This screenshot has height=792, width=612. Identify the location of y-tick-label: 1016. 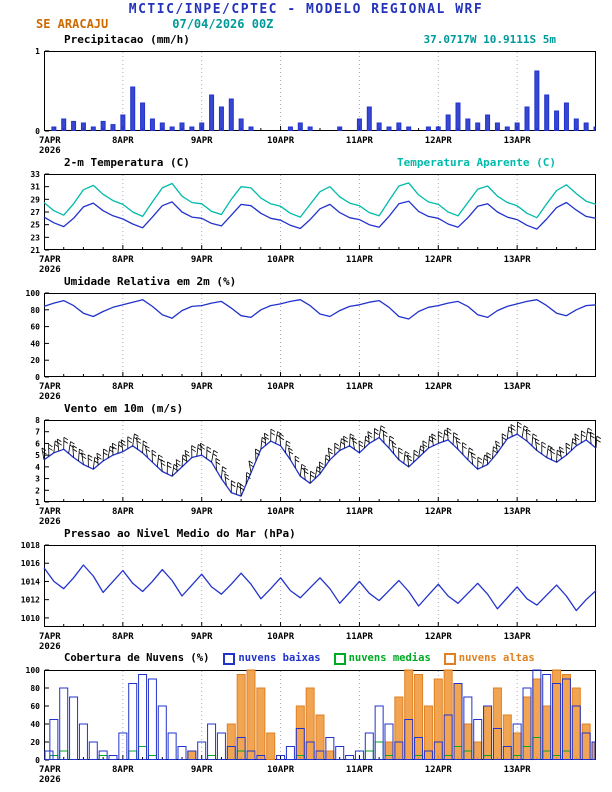
(30, 563).